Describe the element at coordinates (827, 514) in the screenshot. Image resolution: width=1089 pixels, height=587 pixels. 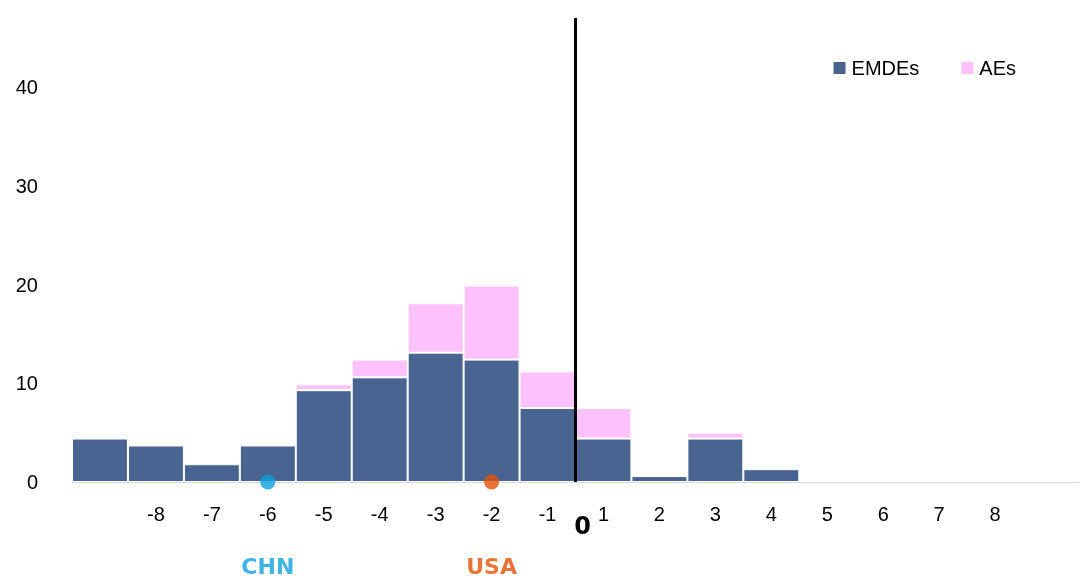
I see `x-tick-label: 5` at that location.